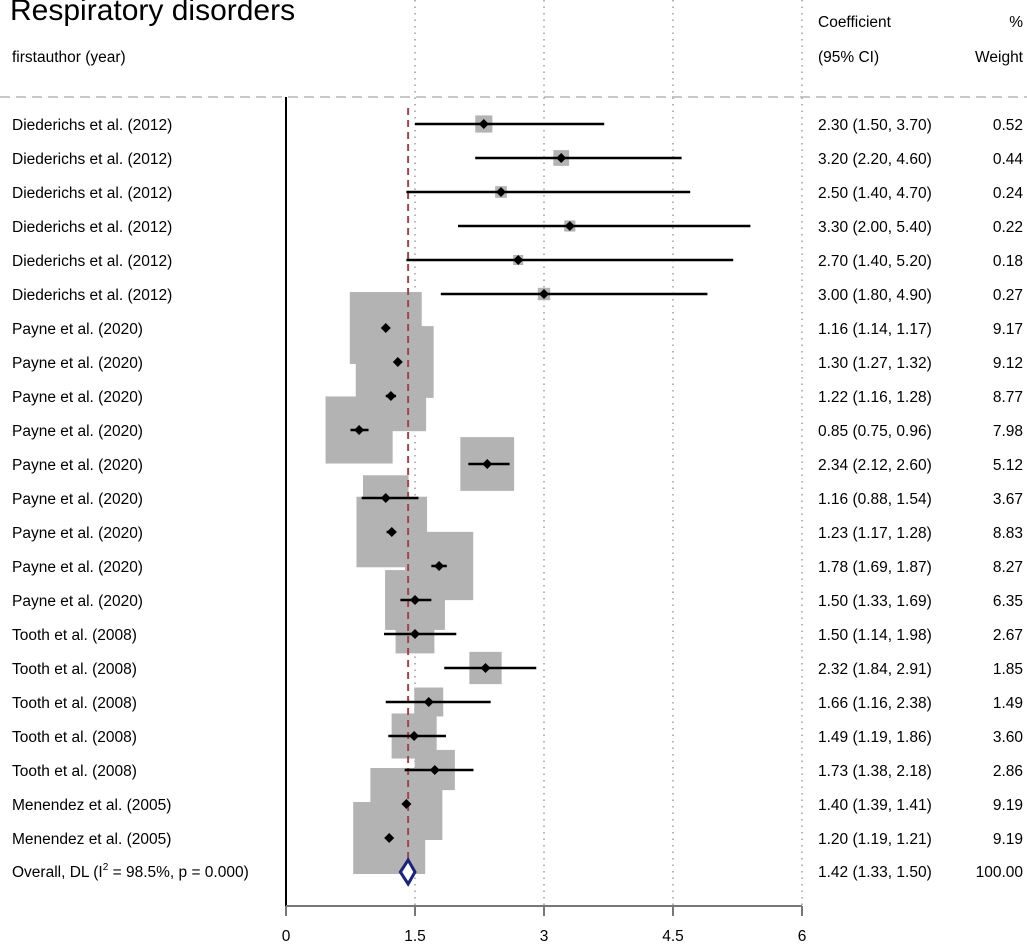 The height and width of the screenshot is (944, 1027). I want to click on weight-column-header-line2: Weight, so click(999, 57).